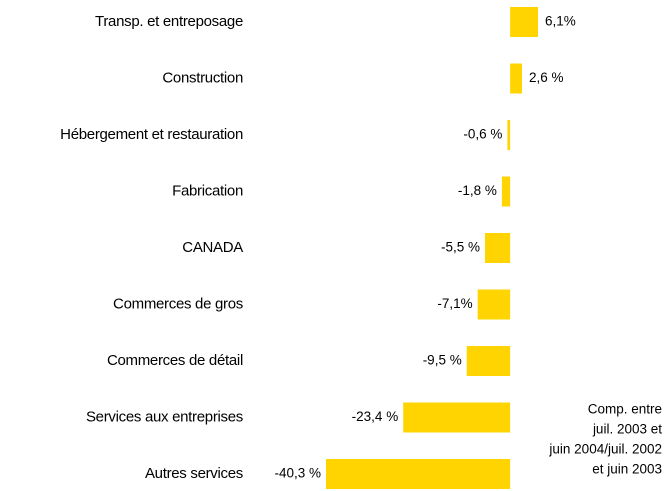 The image size is (668, 491). What do you see at coordinates (482, 134) in the screenshot?
I see `value-label: -0,6 %` at bounding box center [482, 134].